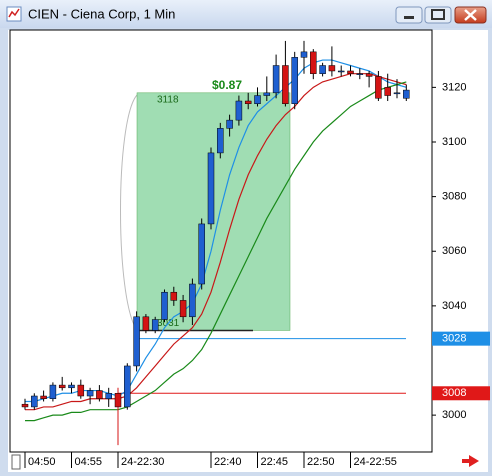  Describe the element at coordinates (42, 462) in the screenshot. I see `x-tick-label: 04:50` at that location.